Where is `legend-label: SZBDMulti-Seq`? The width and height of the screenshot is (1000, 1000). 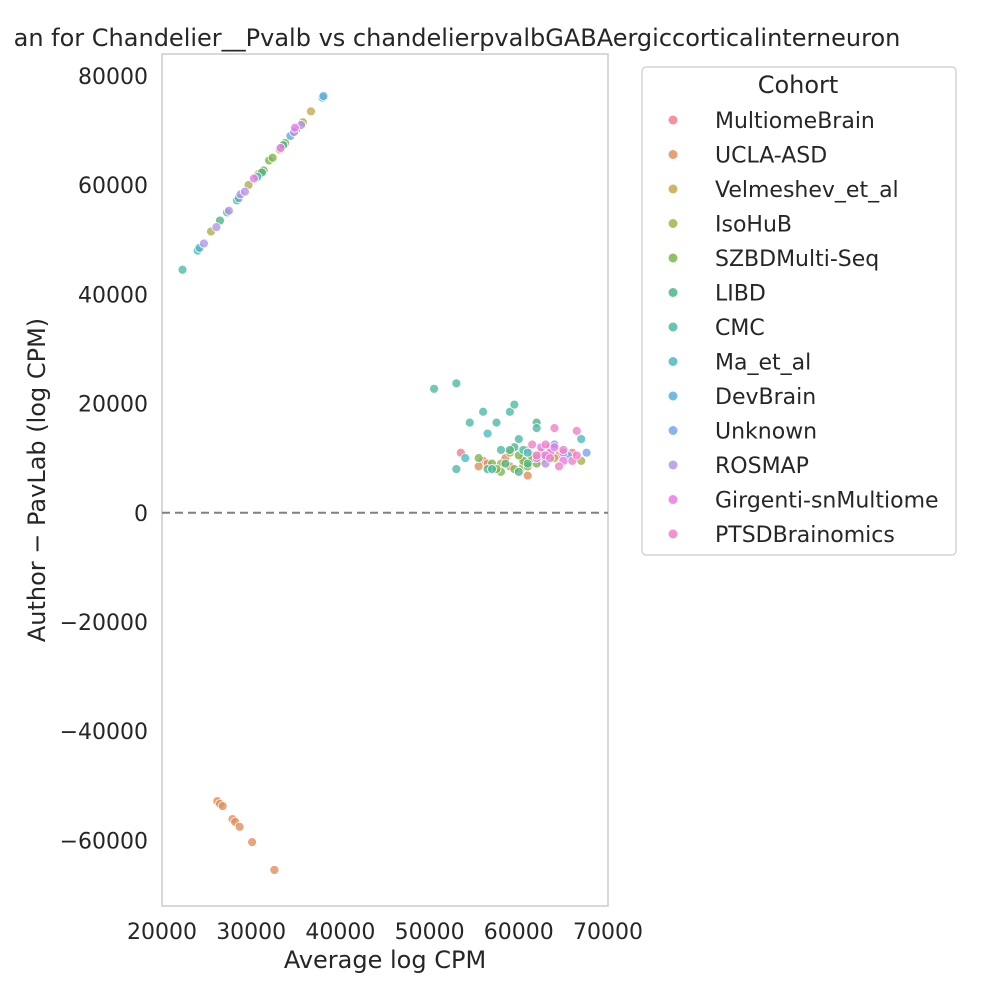 legend-label: SZBDMulti-Seq is located at coordinates (797, 259).